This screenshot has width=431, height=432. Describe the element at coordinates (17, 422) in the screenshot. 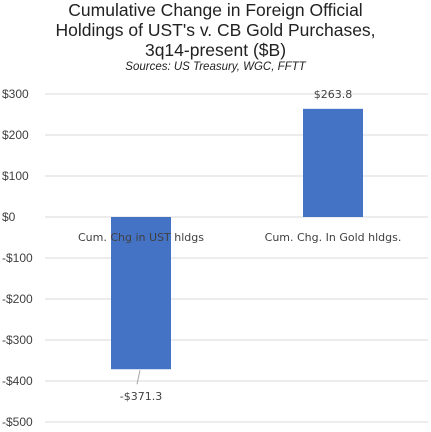

I see `y-tick-label: -$500` at that location.